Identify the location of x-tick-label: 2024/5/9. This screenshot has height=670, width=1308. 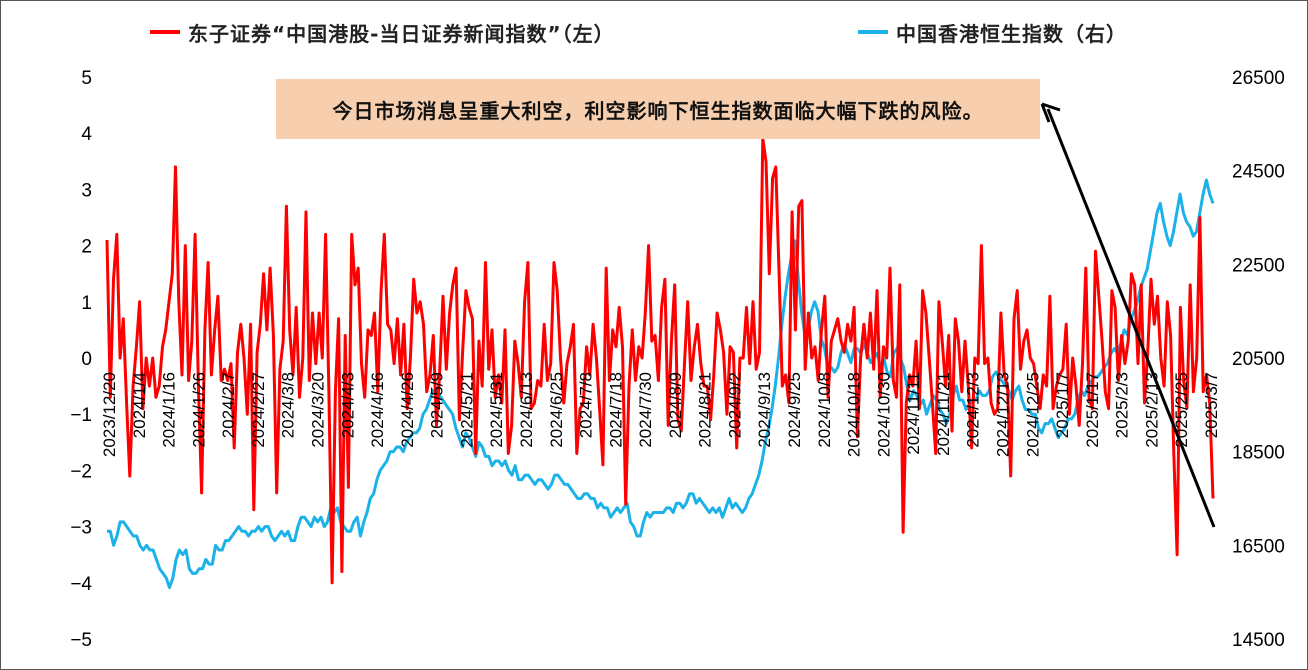
(437, 405).